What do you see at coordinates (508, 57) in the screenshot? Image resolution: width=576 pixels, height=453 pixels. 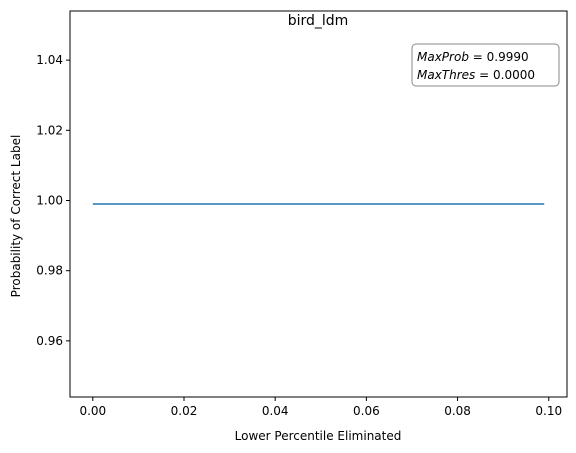 I see `annotation-maxprob-value: 0.9990` at bounding box center [508, 57].